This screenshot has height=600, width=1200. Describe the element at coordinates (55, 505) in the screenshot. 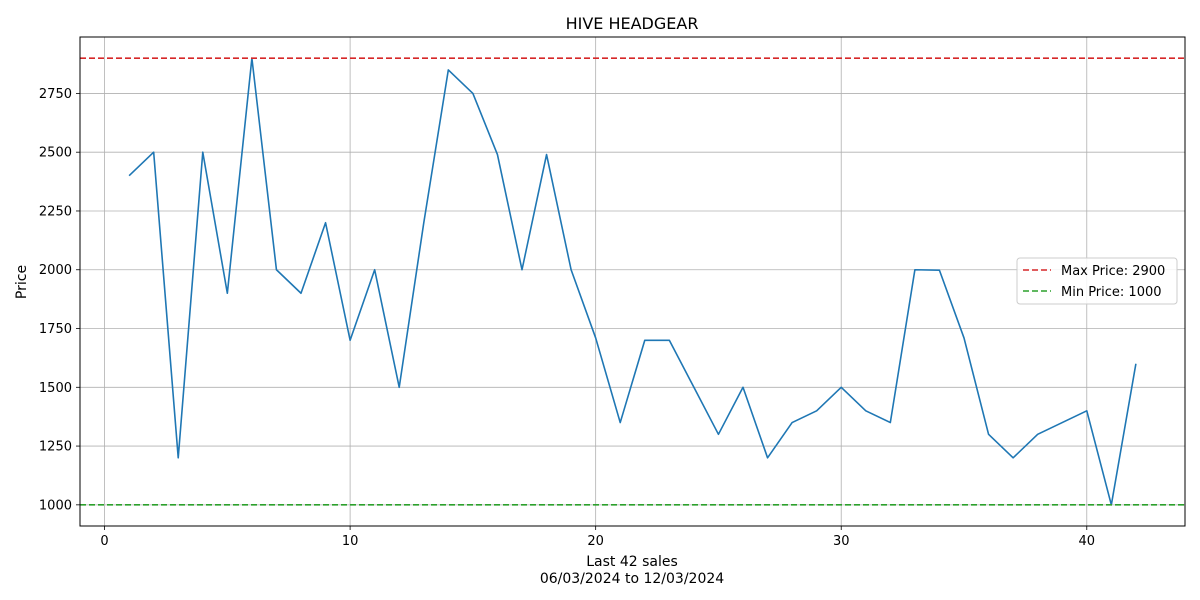

I see `y-tick-label: 1000` at that location.